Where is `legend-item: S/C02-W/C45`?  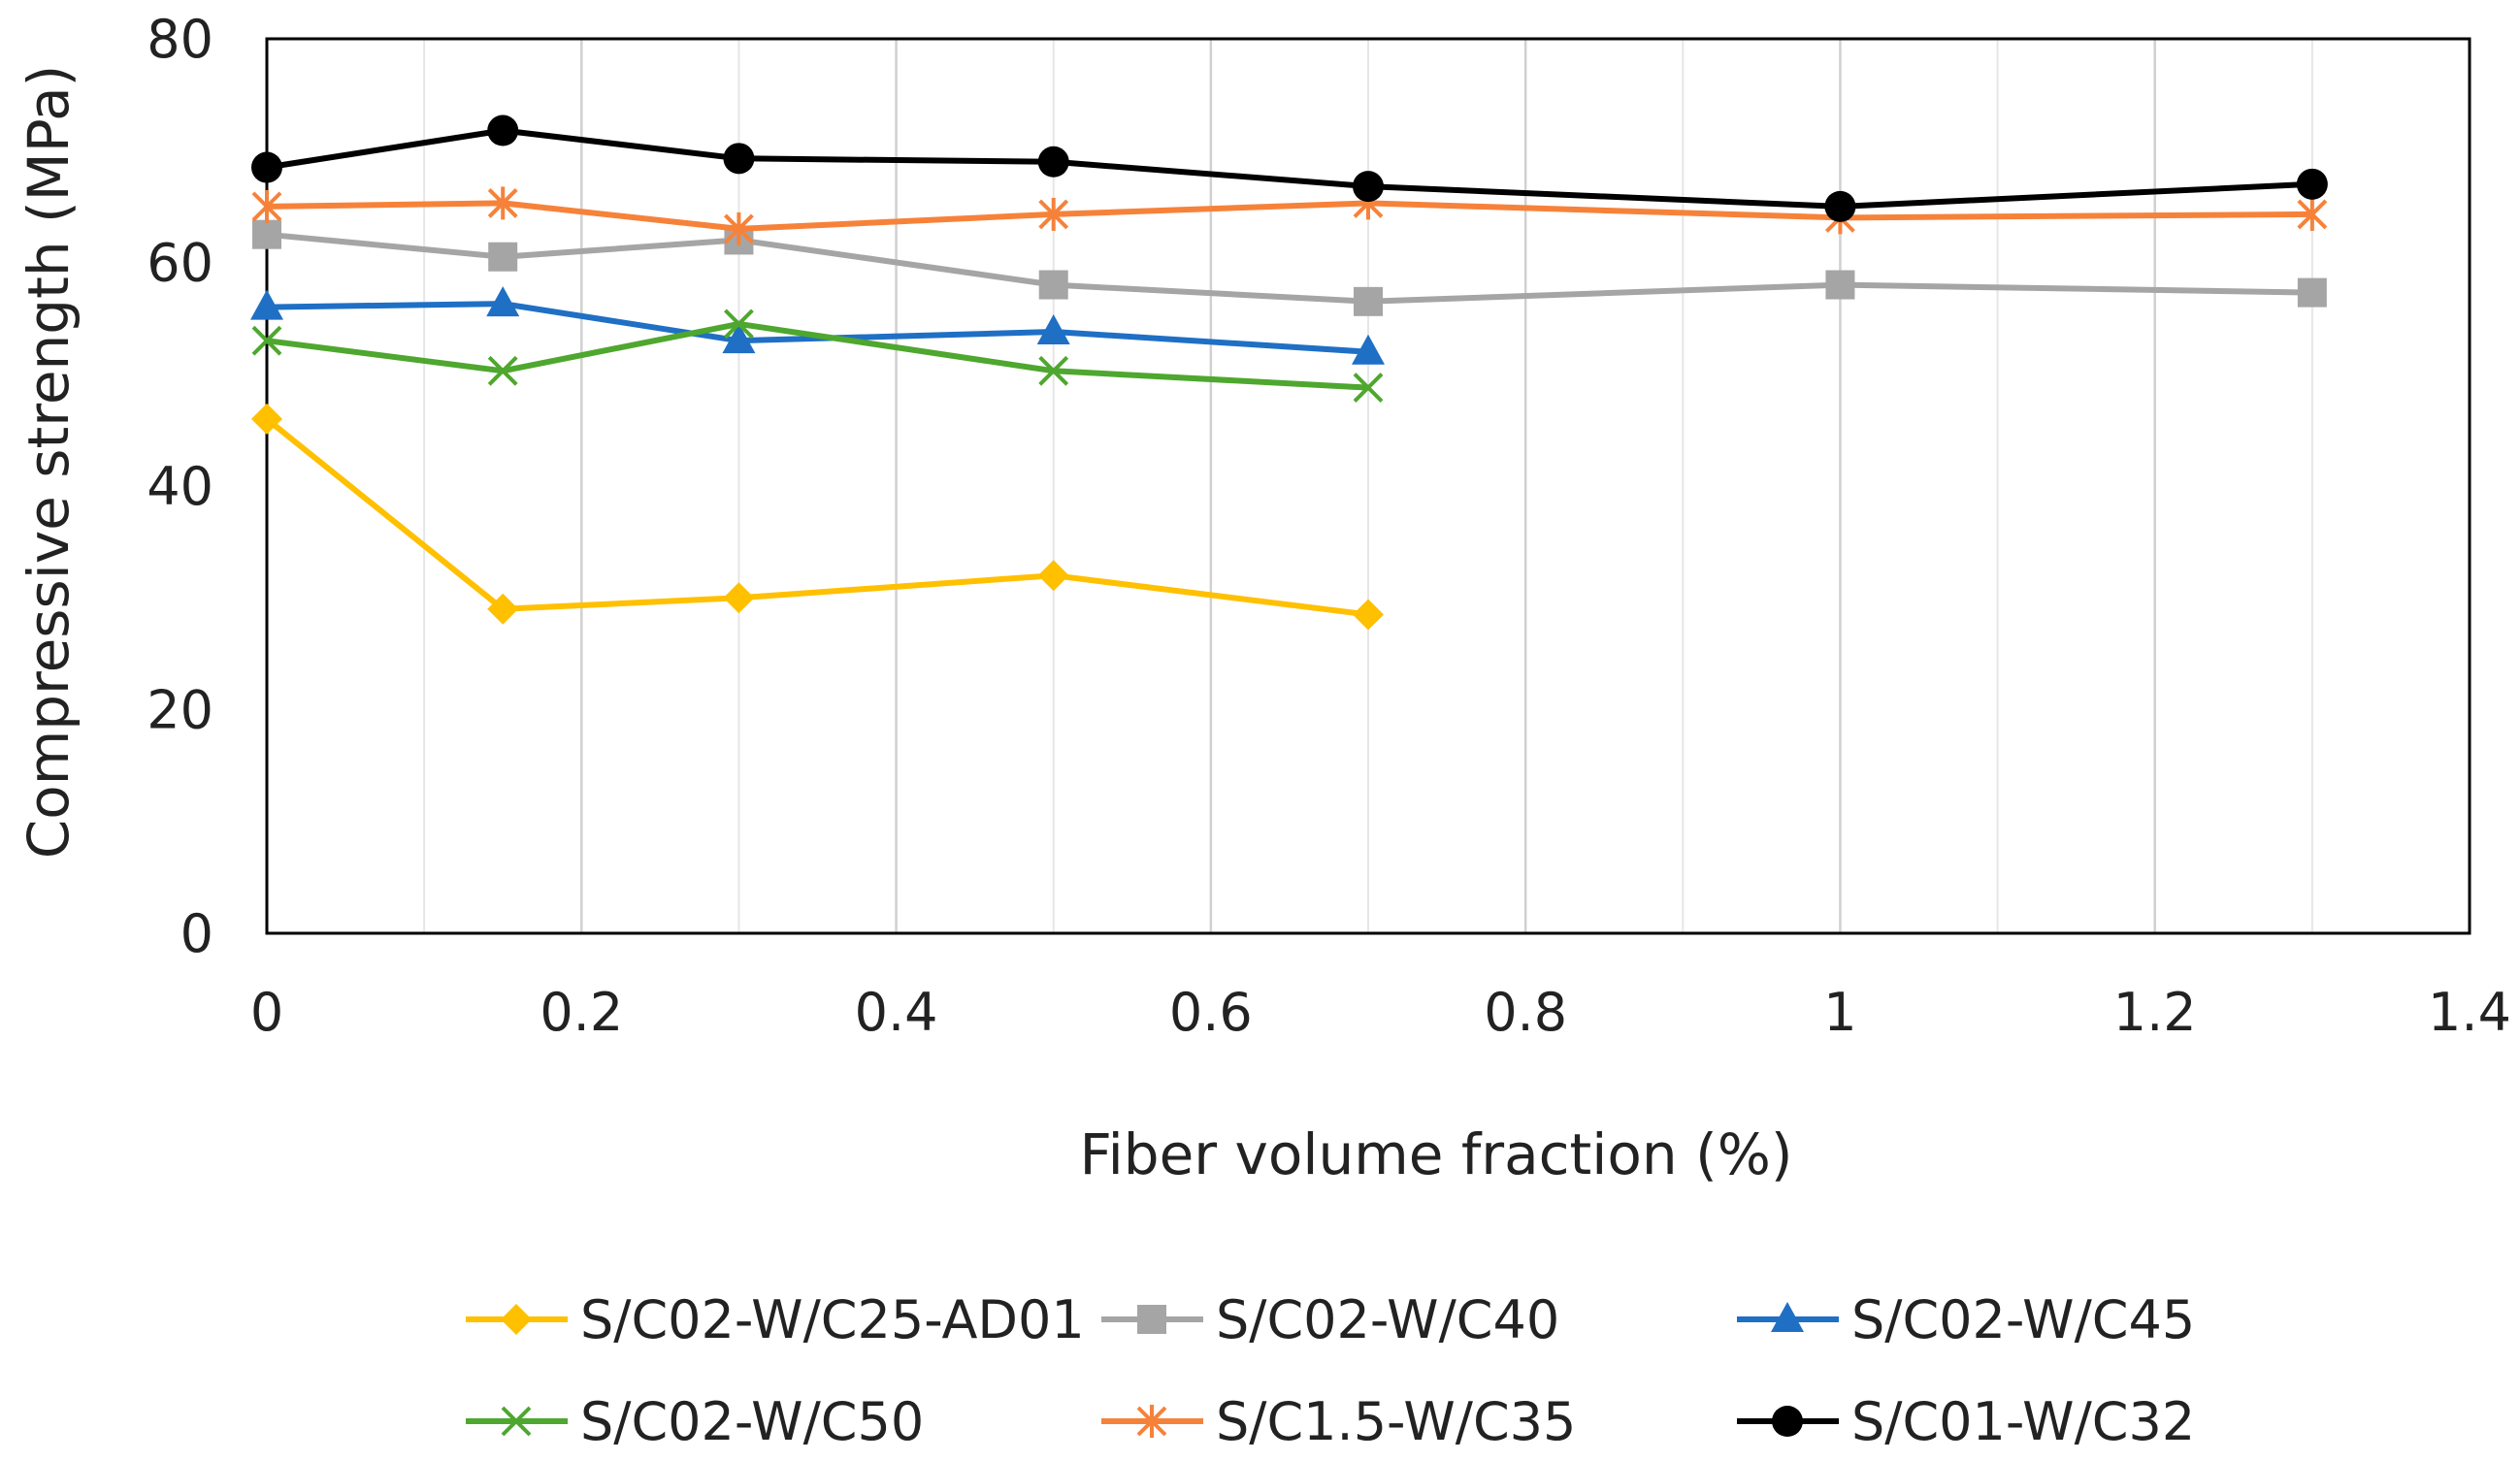
legend-item: S/C02-W/C45 is located at coordinates (1966, 1320).